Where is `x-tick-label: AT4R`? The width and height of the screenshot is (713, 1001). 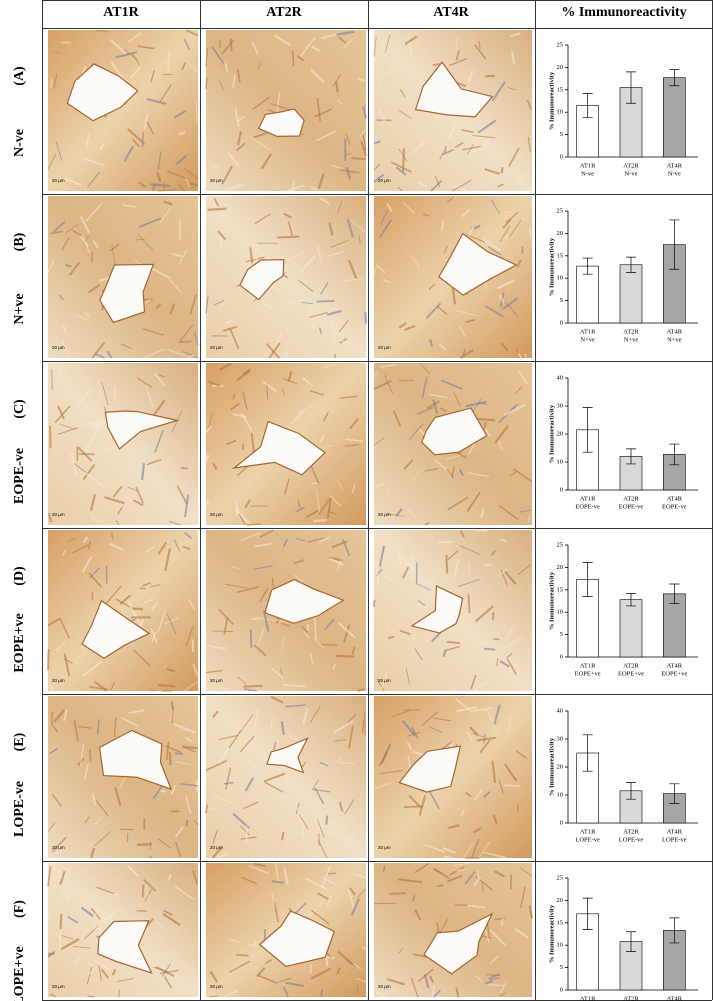 x-tick-label: AT4R is located at coordinates (675, 331).